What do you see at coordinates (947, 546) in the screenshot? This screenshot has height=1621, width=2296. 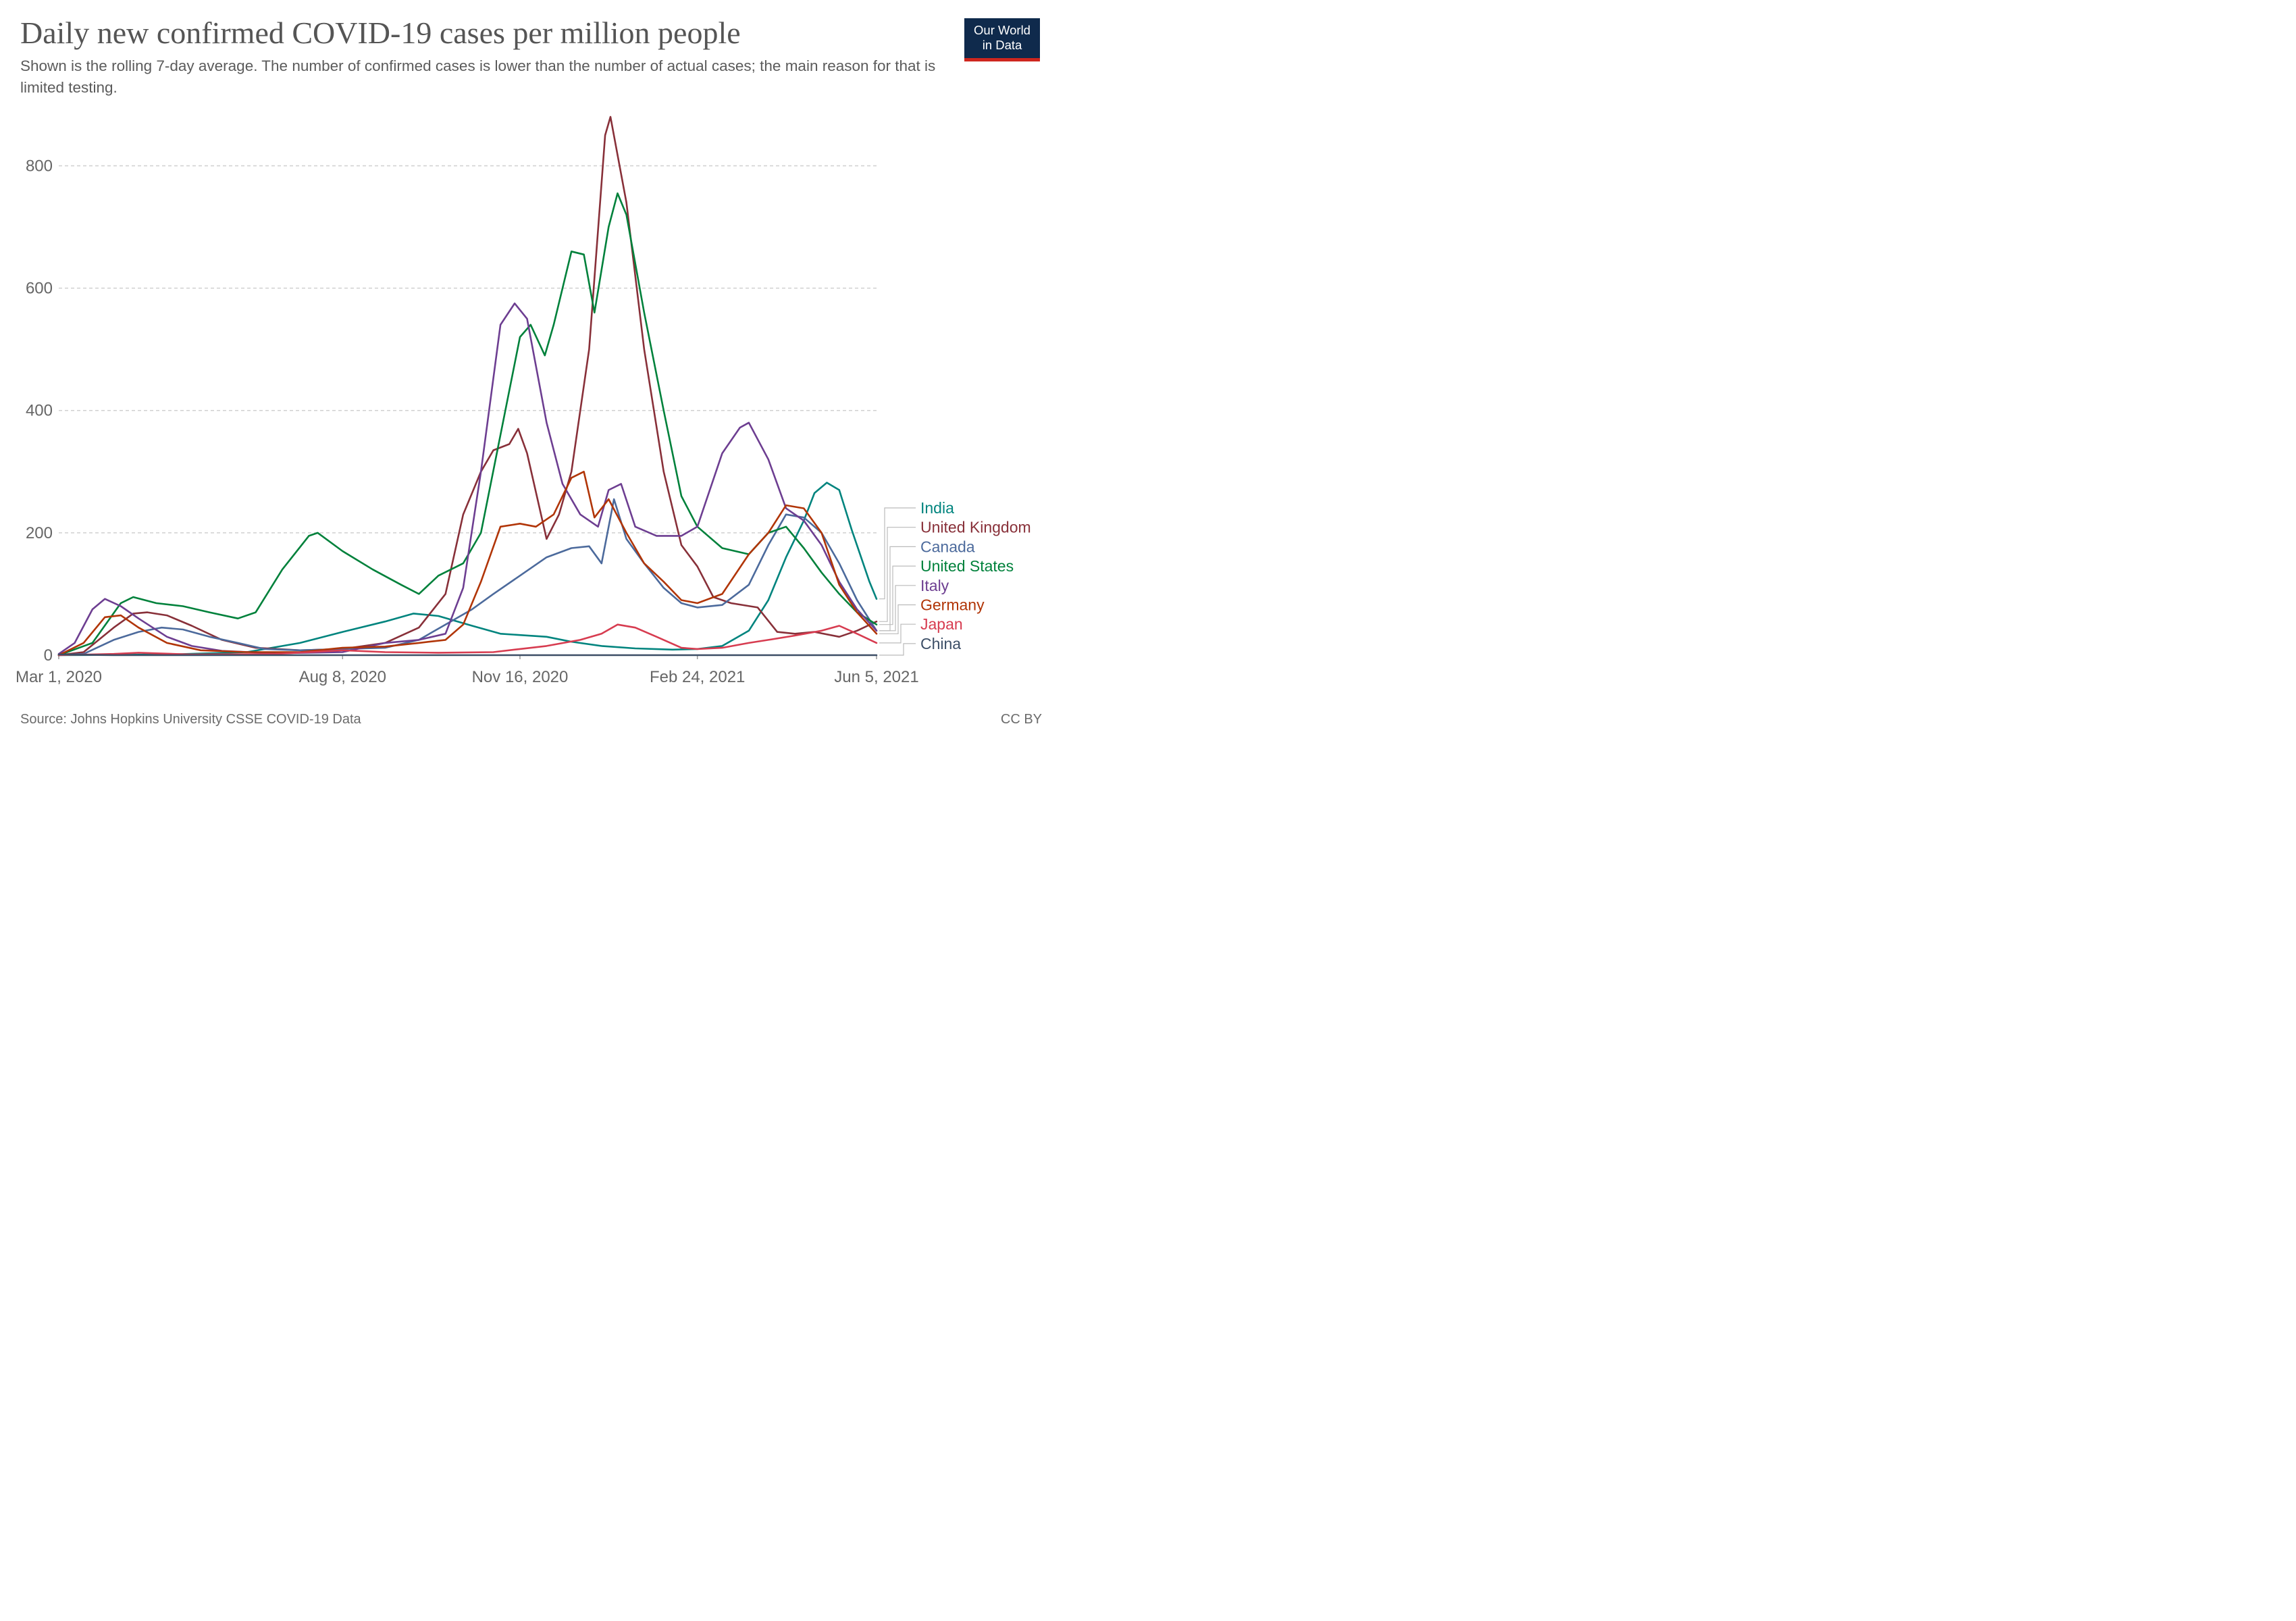 I see `legend-label-canada: Canada` at bounding box center [947, 546].